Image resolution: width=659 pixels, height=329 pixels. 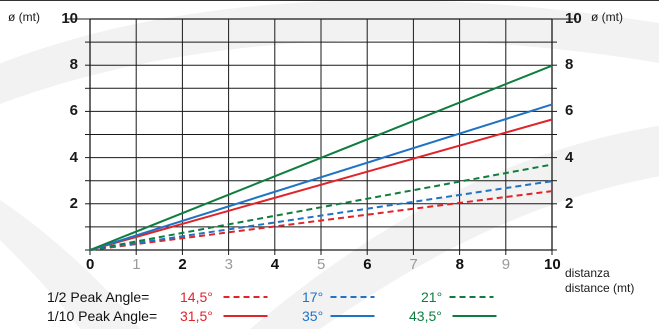 I want to click on x-tick-label: 3, so click(x=228, y=264).